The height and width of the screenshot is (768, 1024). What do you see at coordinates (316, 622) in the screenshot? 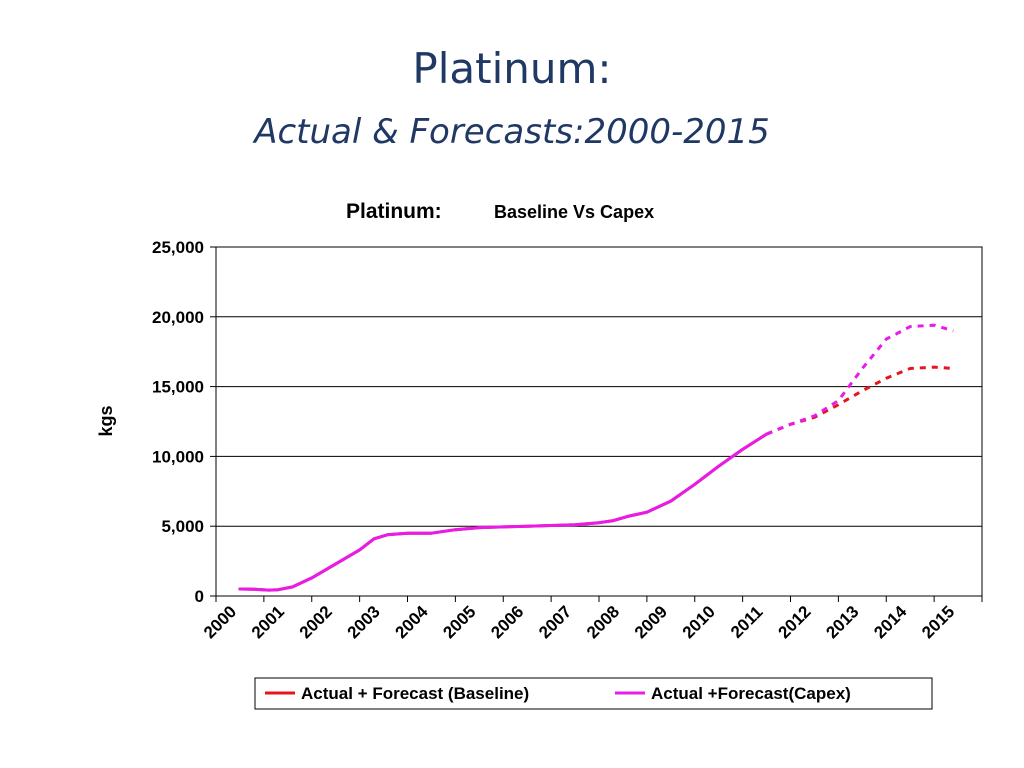
I see `x-tick-label: 2002` at bounding box center [316, 622].